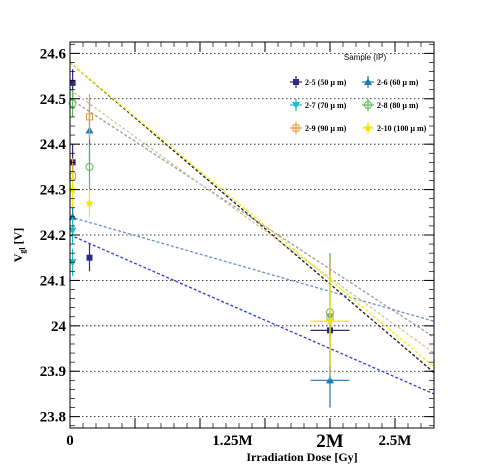  What do you see at coordinates (19, 245) in the screenshot?
I see `y-axis-title: Vgl [V]` at bounding box center [19, 245].